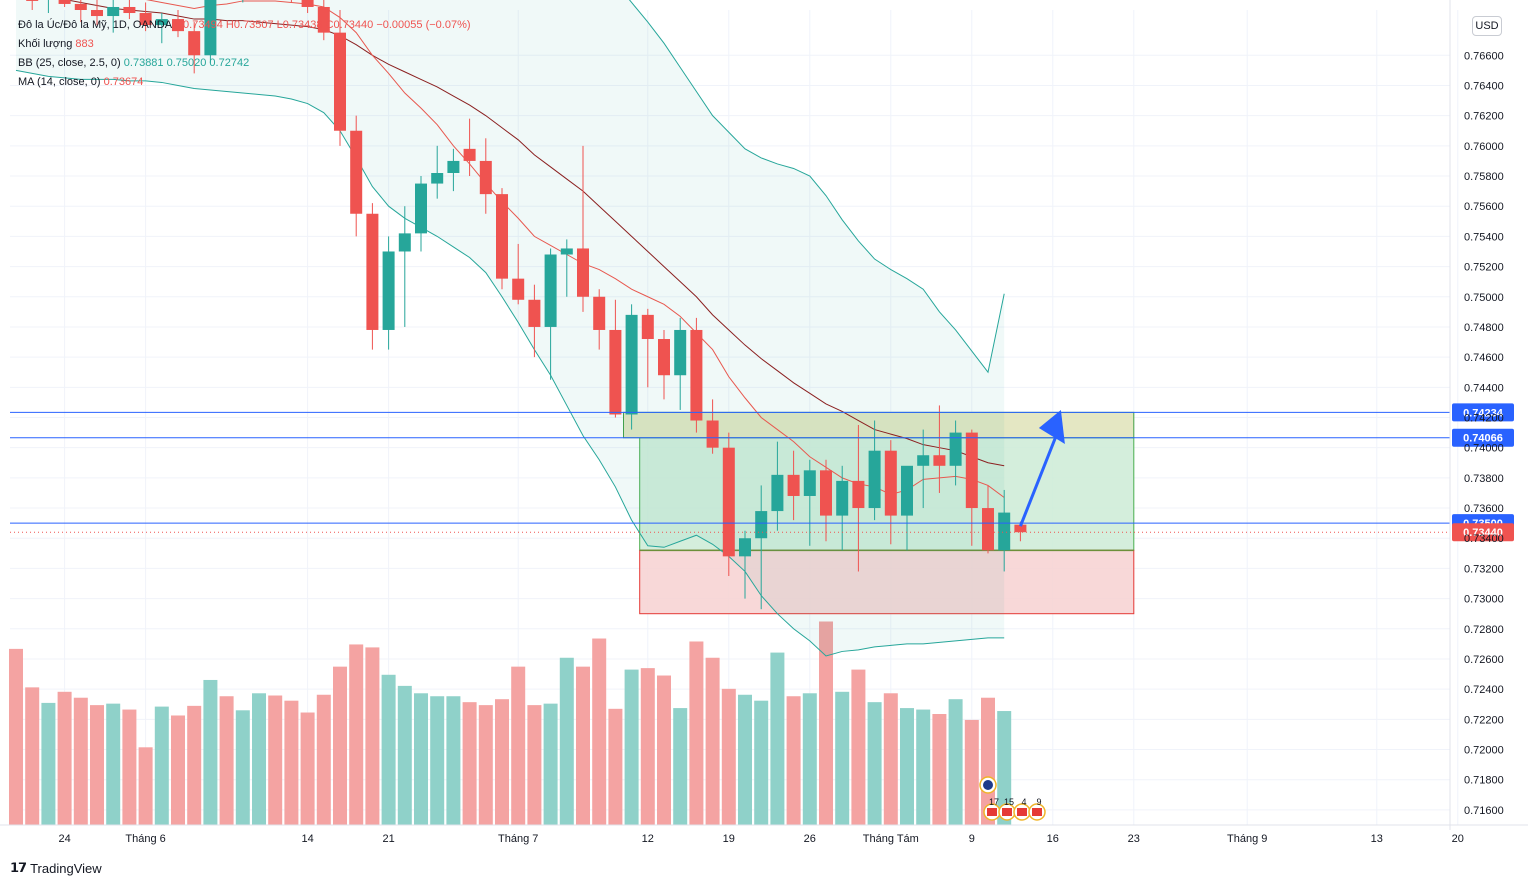 Image resolution: width=1528 pixels, height=887 pixels. What do you see at coordinates (69, 63) in the screenshot?
I see `bb-label: BB (25, close, 2.5, 0)` at bounding box center [69, 63].